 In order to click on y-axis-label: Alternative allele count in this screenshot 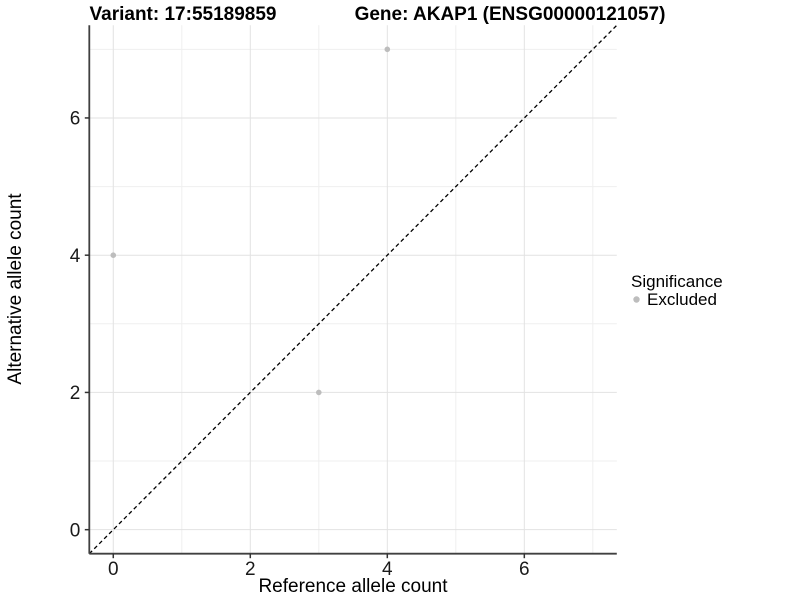, I will do `click(15, 289)`.